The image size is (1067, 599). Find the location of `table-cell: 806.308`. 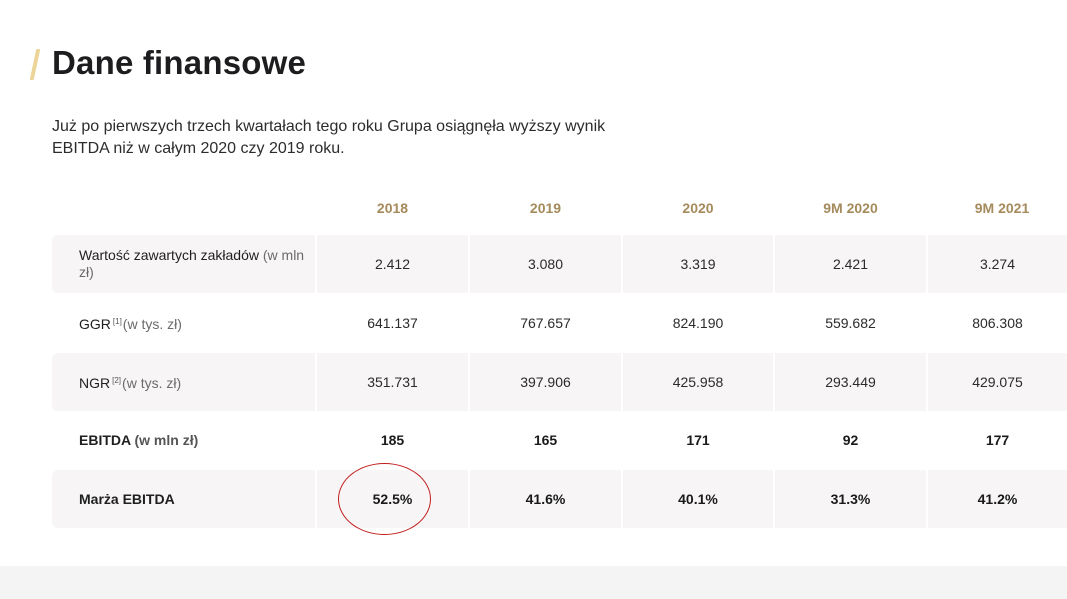

table-cell: 806.308 is located at coordinates (997, 323).